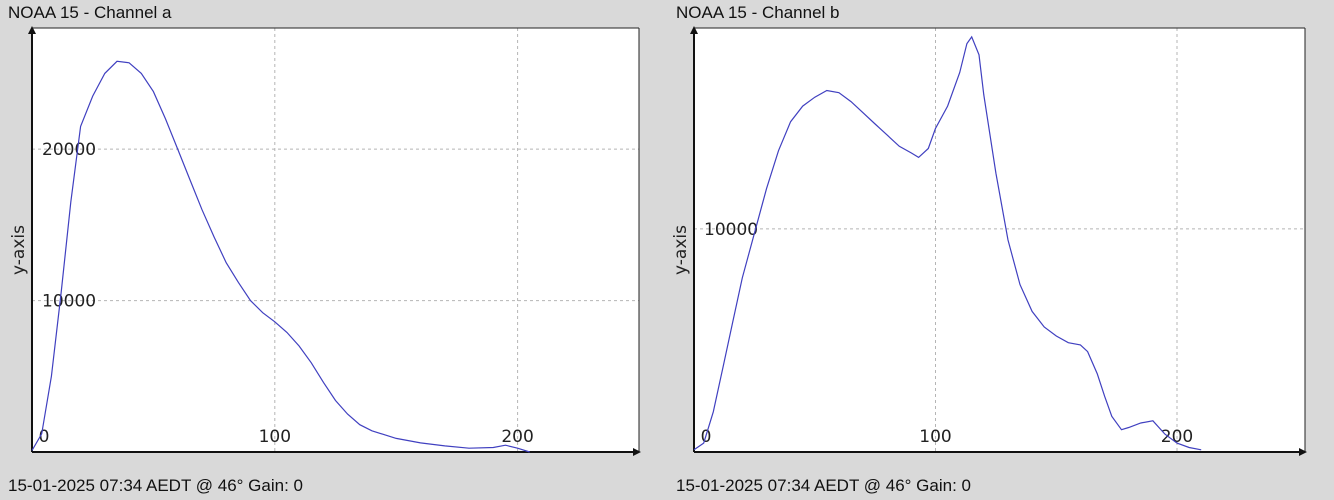 This screenshot has width=1334, height=500. What do you see at coordinates (44, 437) in the screenshot?
I see `x-tick-label: 0` at bounding box center [44, 437].